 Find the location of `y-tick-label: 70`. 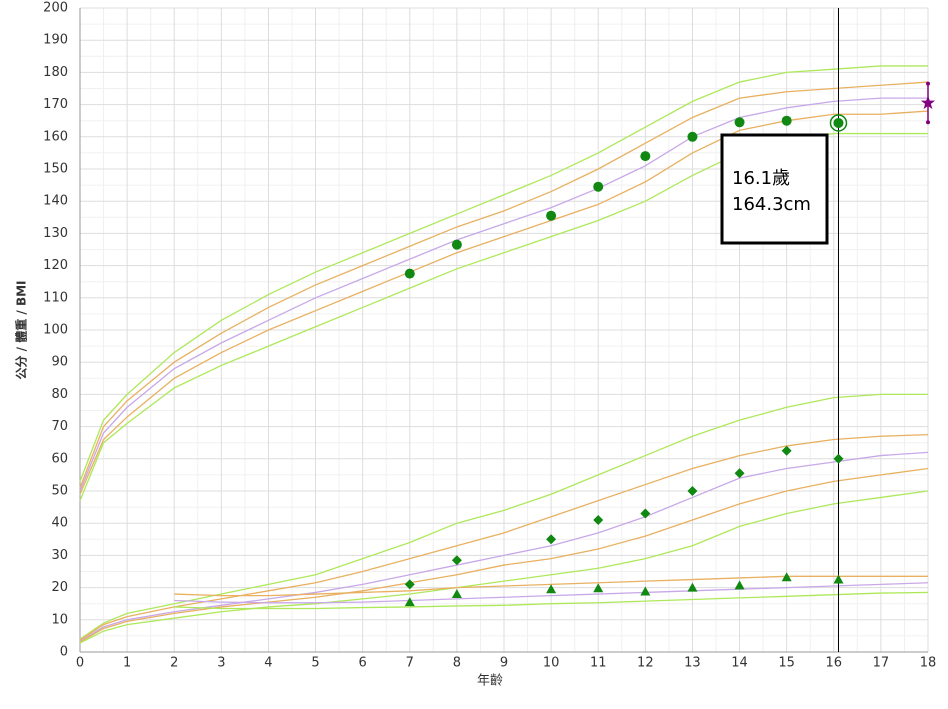

y-tick-label: 70 is located at coordinates (59, 426).